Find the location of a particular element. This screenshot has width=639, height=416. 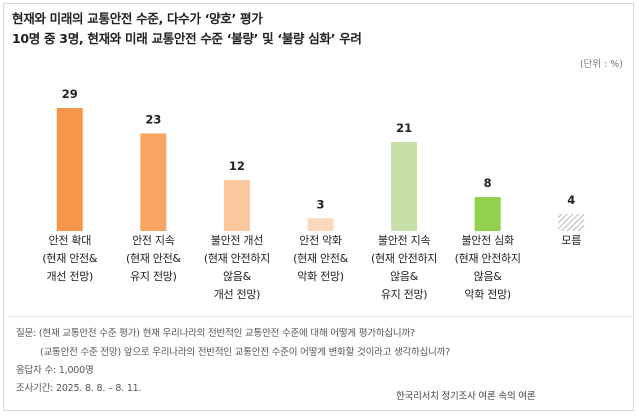

value-label: 23 is located at coordinates (153, 119).